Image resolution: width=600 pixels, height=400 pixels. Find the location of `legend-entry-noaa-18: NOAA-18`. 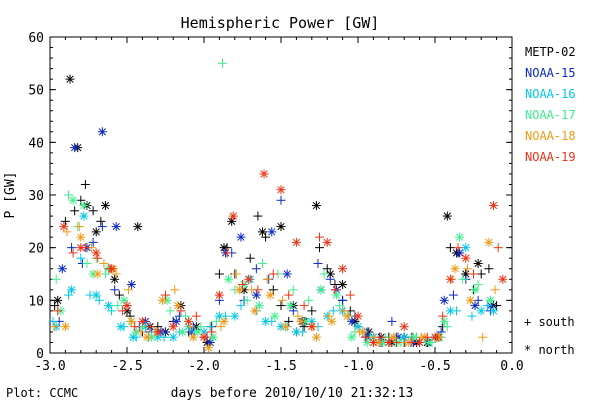

legend-entry-noaa-18: NOAA-18 is located at coordinates (550, 136).